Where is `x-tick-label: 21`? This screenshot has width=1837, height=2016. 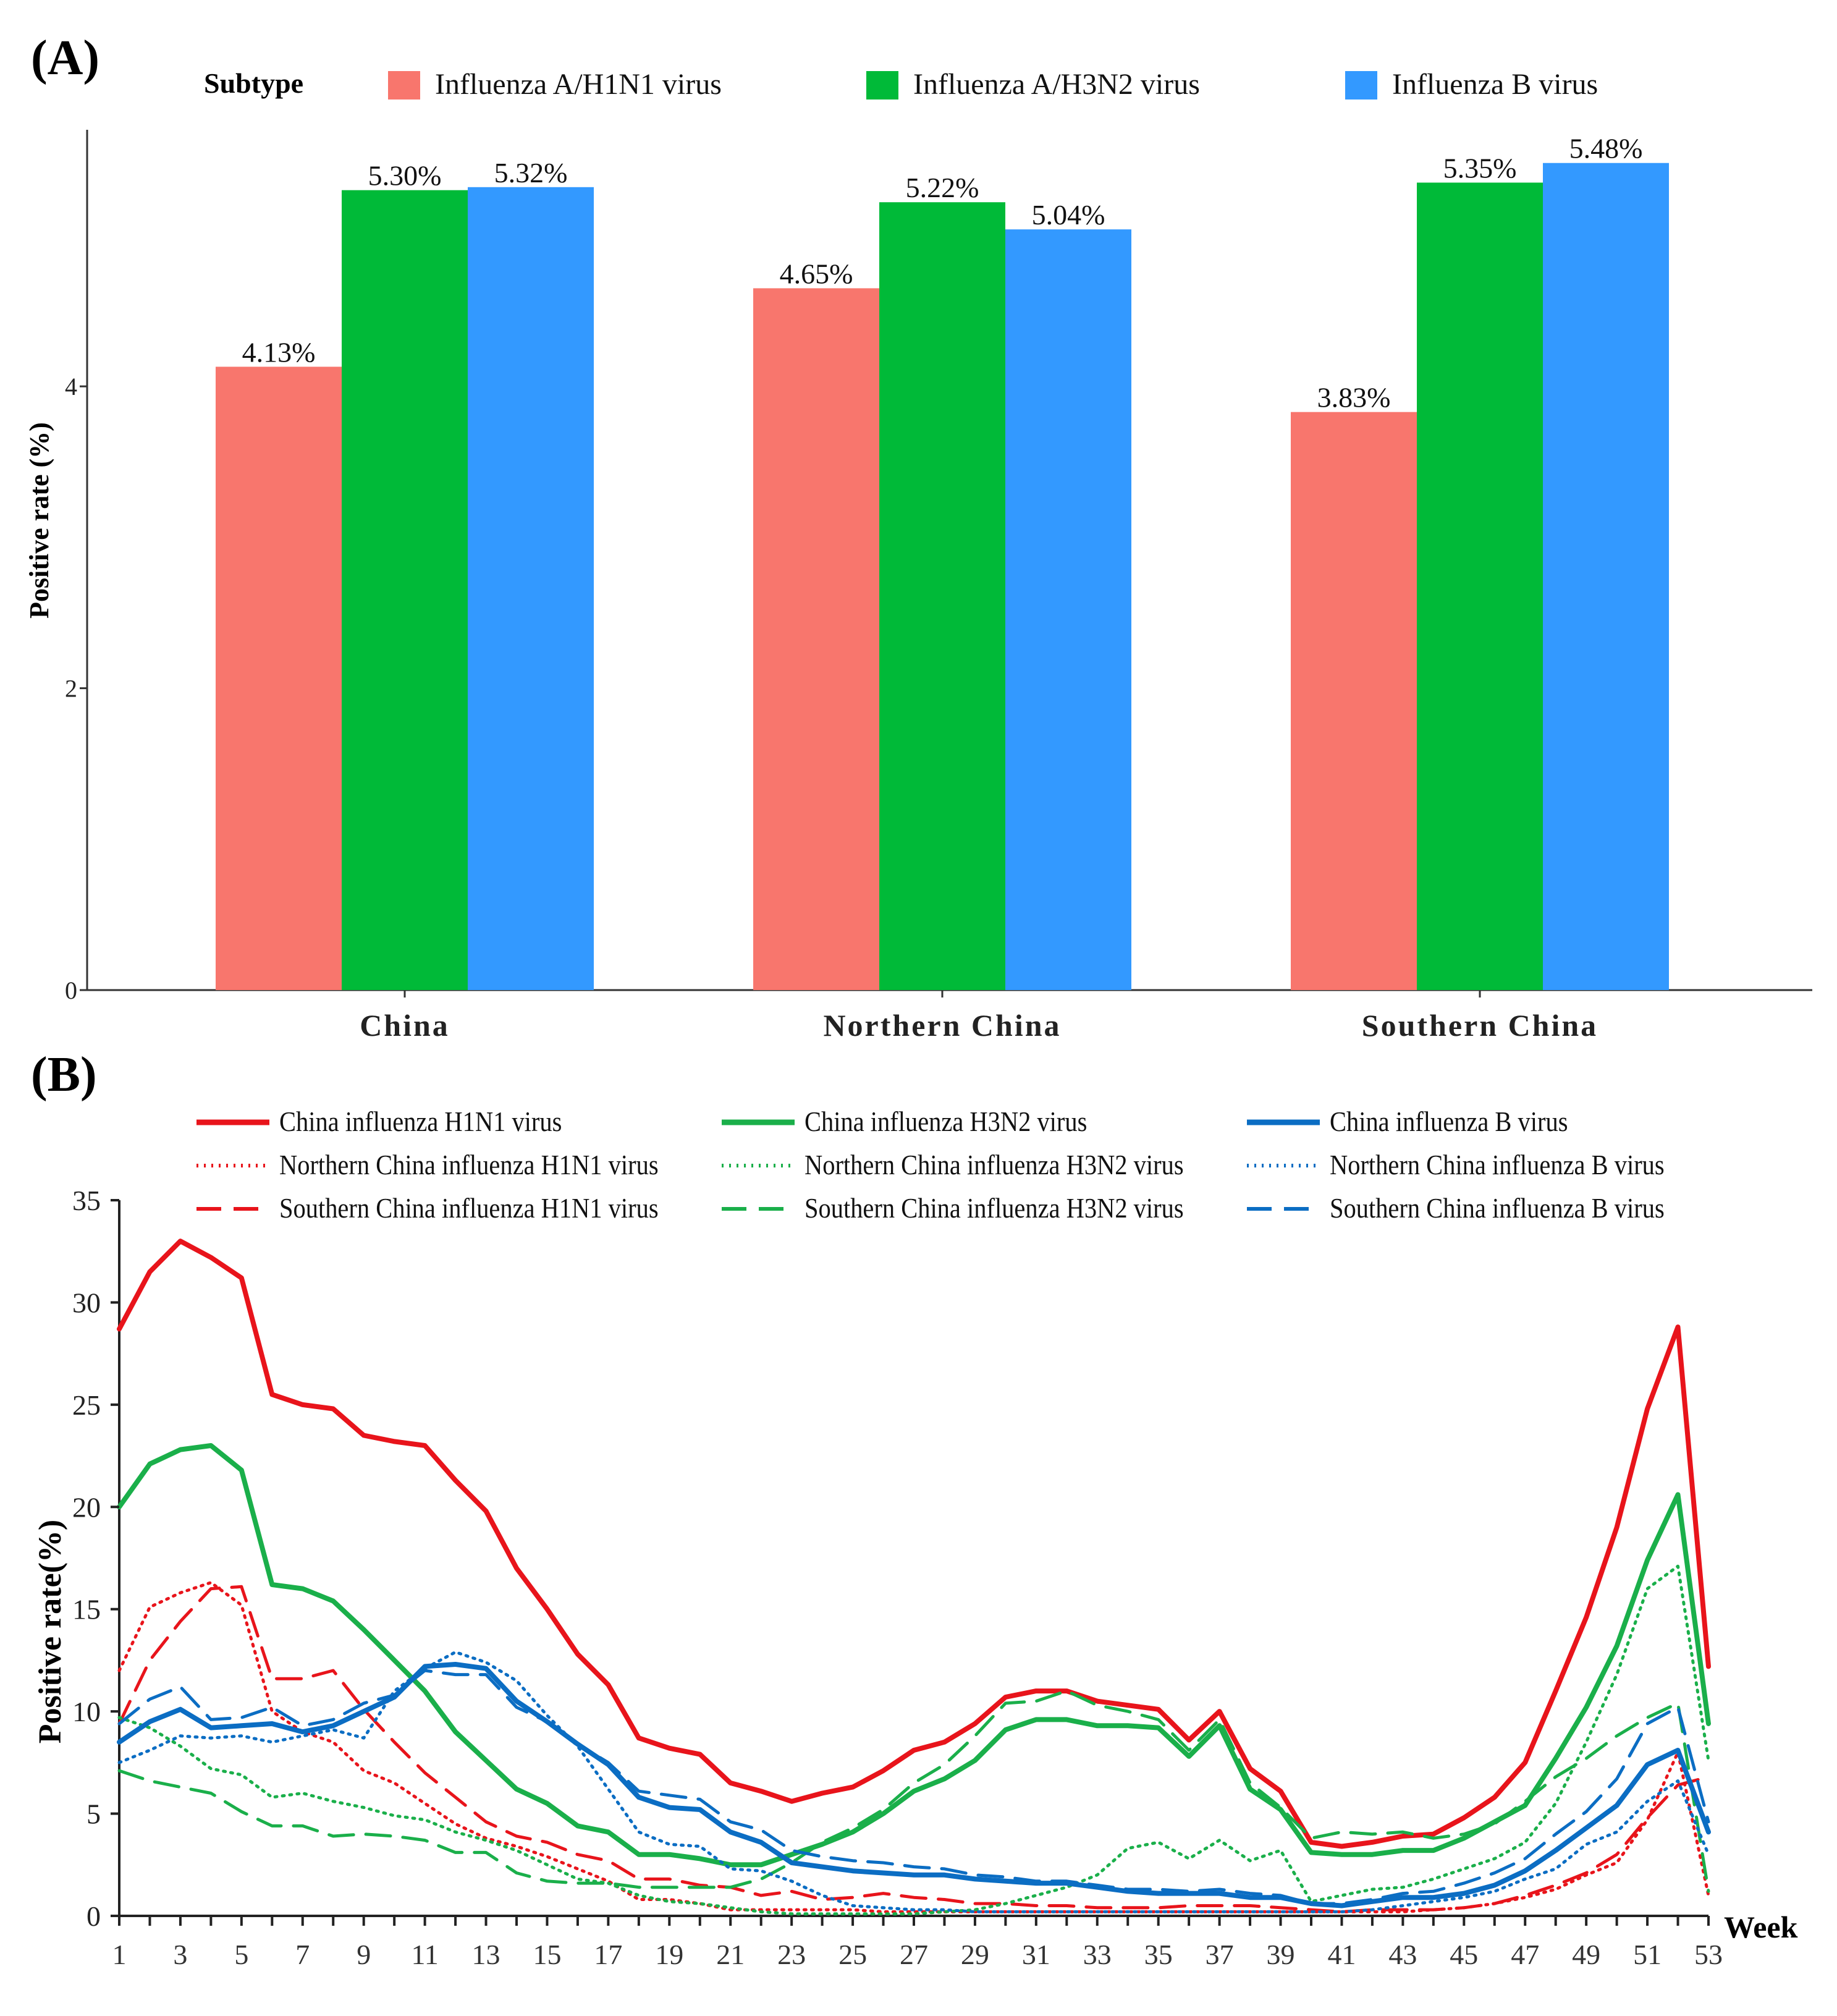 x-tick-label: 21 is located at coordinates (731, 1955).